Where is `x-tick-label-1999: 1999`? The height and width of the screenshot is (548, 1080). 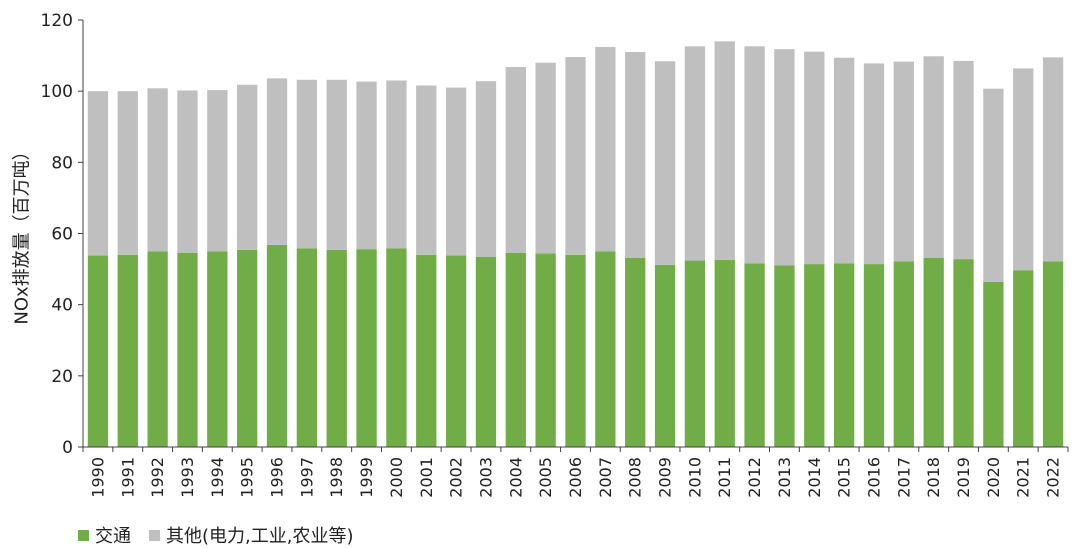
x-tick-label-1999: 1999 is located at coordinates (366, 477).